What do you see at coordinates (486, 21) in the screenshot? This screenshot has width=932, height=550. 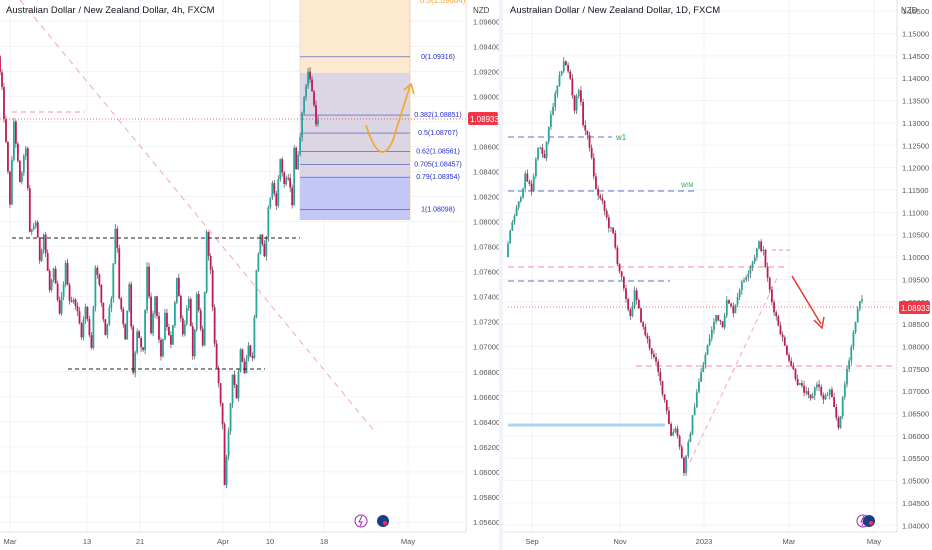 I see `y-tick-label: 1.09600` at bounding box center [486, 21].